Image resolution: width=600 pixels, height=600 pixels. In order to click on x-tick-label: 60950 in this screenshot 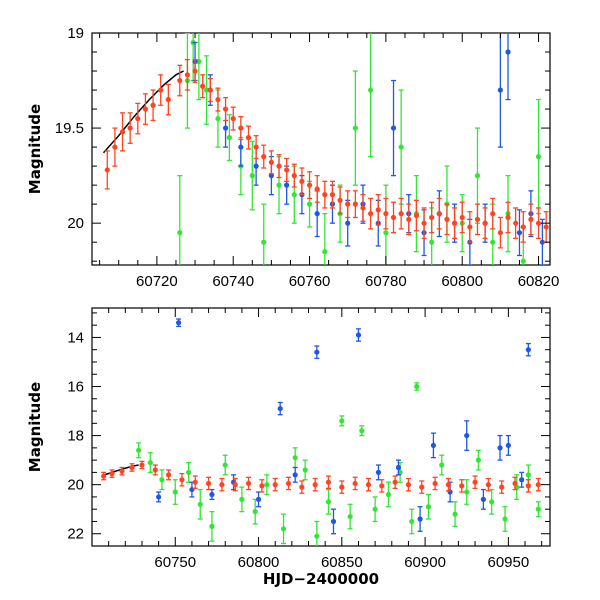, I will do `click(509, 562)`.